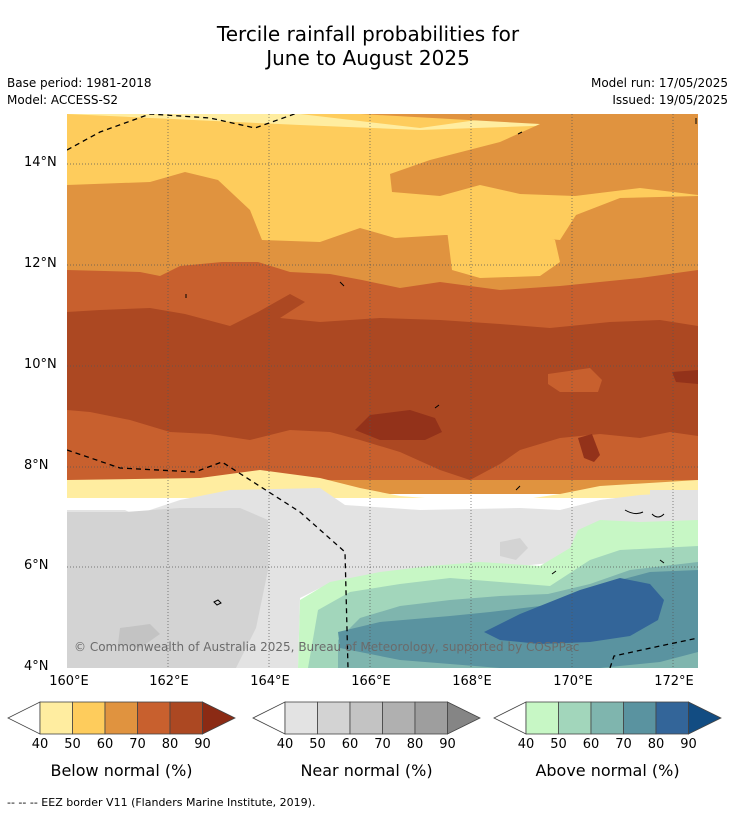 The height and width of the screenshot is (816, 736). What do you see at coordinates (368, 34) in the screenshot?
I see `title-line-1: Tercile rainfall probabilities for` at bounding box center [368, 34].